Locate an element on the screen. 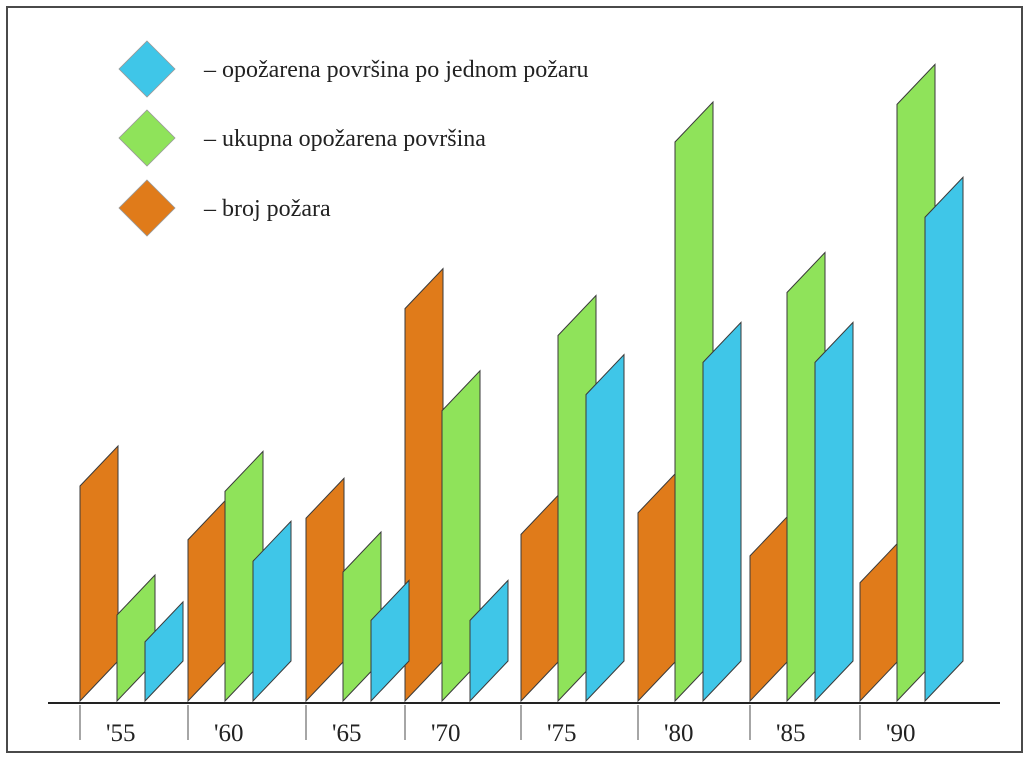 The height and width of the screenshot is (761, 1035). x-tick-label: '80 is located at coordinates (679, 733).